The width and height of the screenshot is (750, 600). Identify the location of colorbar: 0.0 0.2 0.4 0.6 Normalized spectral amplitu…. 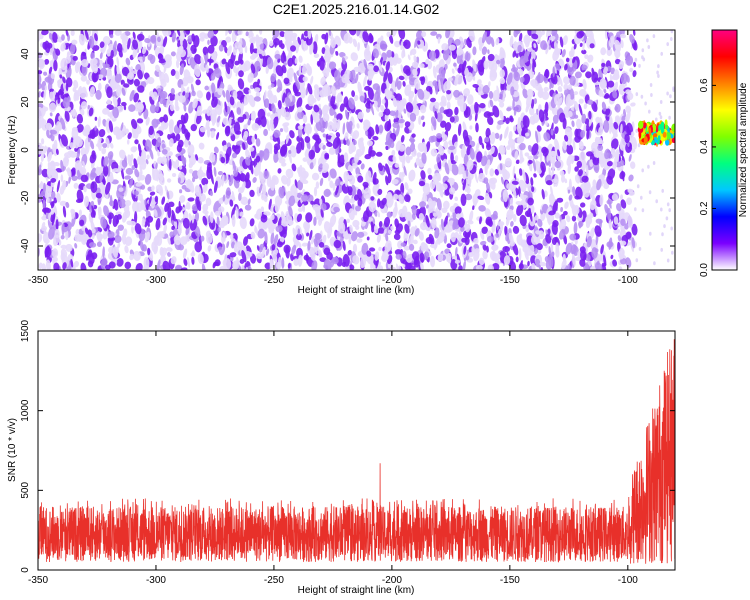
(724, 153).